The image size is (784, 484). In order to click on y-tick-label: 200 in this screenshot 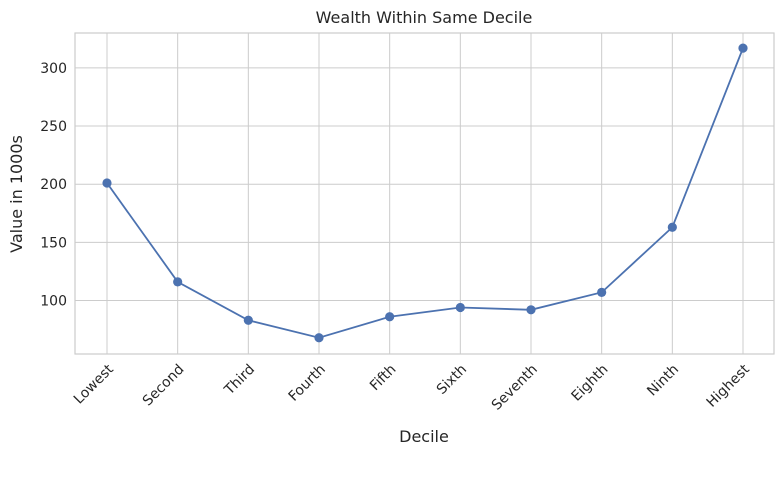, I will do `click(53, 185)`.